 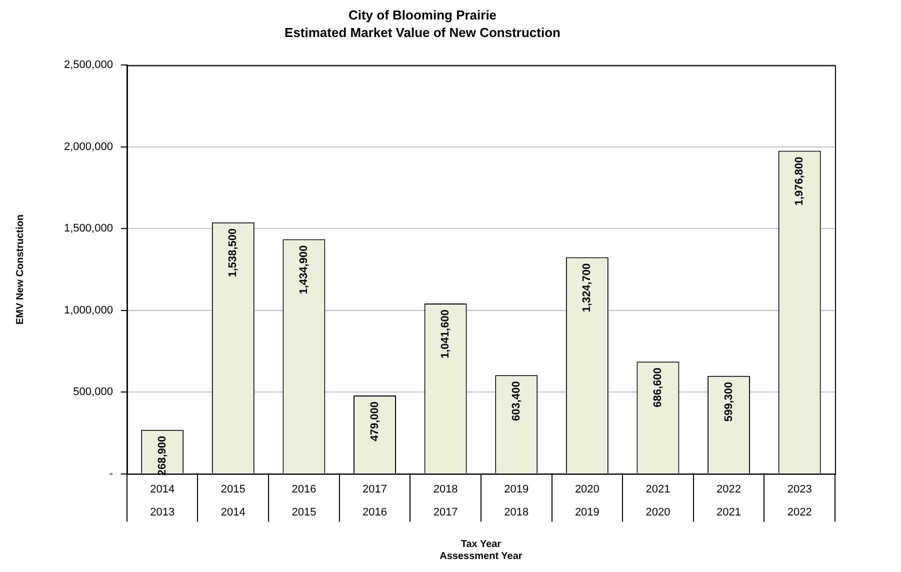 What do you see at coordinates (799, 500) in the screenshot?
I see `x-tick-label: 2023 2022` at bounding box center [799, 500].